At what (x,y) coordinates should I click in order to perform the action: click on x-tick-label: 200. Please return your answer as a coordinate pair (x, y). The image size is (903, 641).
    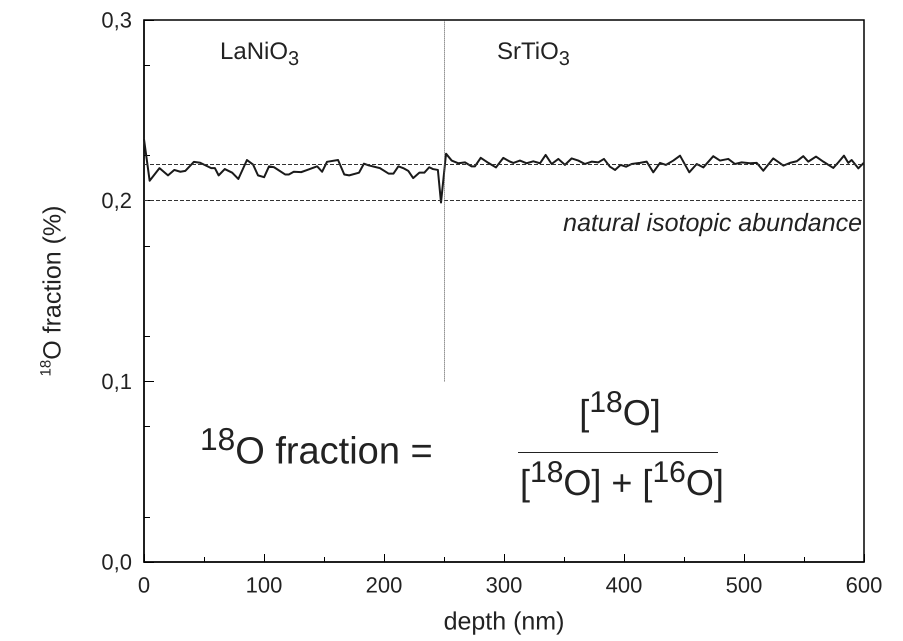
    Looking at the image, I should click on (384, 585).